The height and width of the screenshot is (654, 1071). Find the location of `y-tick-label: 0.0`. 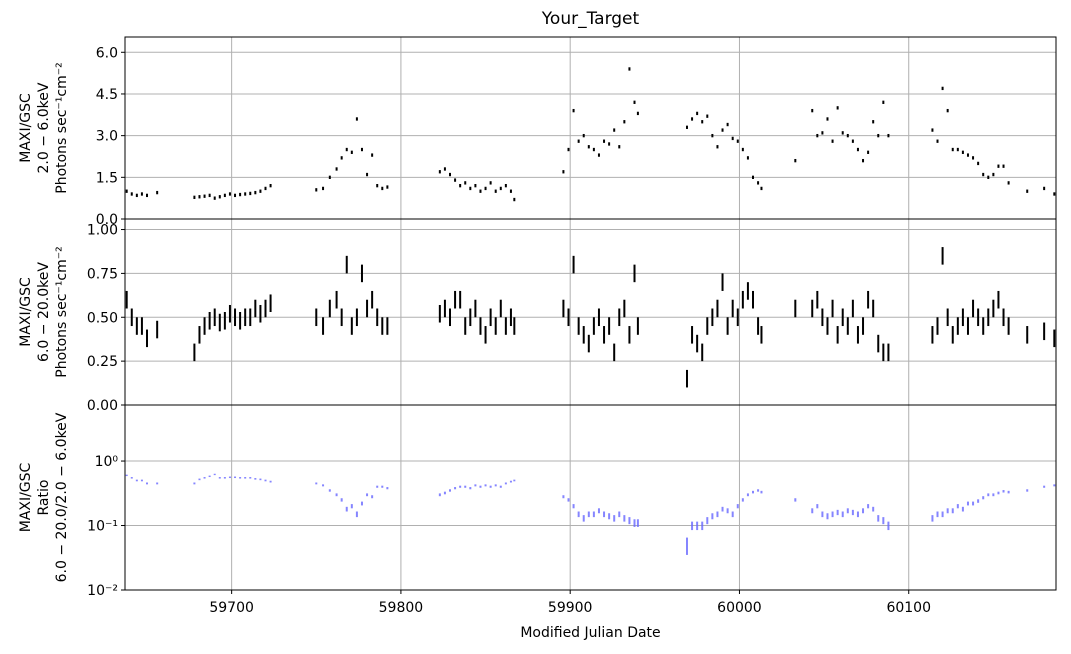

y-tick-label: 0.0 is located at coordinates (107, 220).